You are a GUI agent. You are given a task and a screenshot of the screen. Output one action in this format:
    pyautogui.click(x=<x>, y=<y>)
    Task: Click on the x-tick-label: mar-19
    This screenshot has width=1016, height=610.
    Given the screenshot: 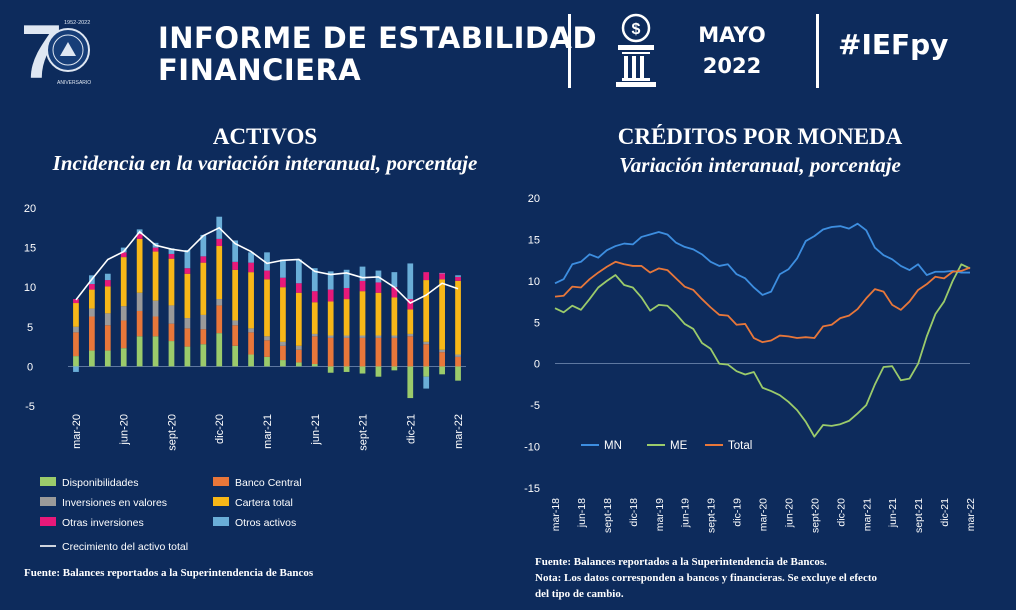 What is the action you would take?
    pyautogui.click(x=660, y=514)
    